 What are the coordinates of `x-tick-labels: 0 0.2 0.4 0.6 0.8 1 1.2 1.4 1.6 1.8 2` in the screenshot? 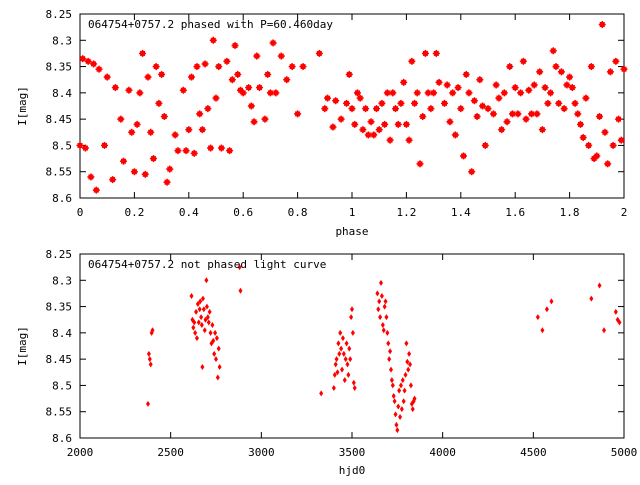 It's located at (352, 212).